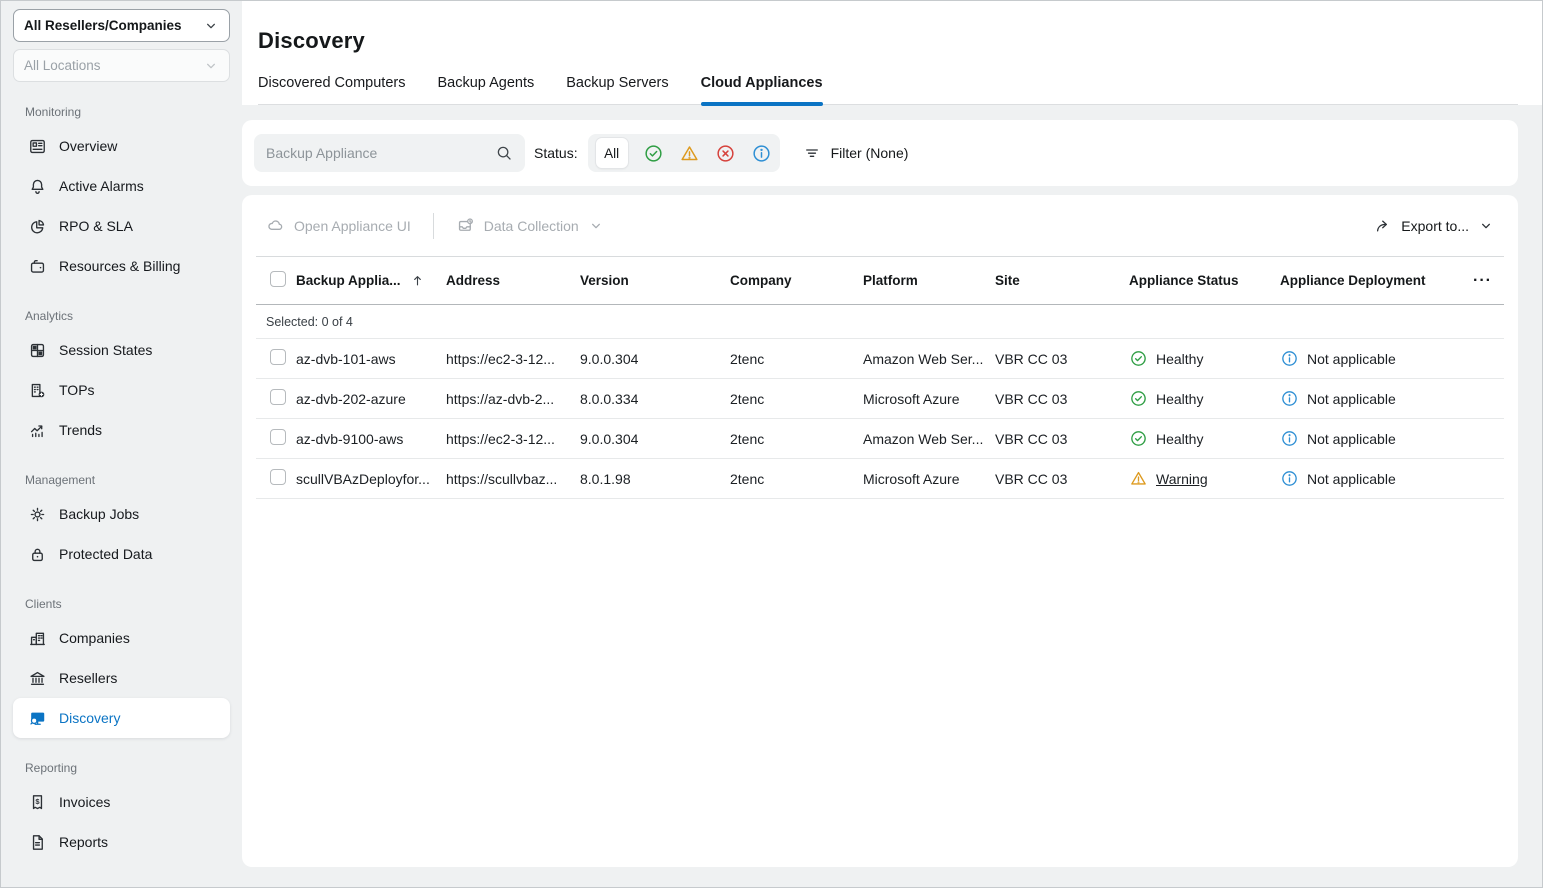 The image size is (1543, 888). Describe the element at coordinates (37, 430) in the screenshot. I see `trend-chart-icon` at that location.